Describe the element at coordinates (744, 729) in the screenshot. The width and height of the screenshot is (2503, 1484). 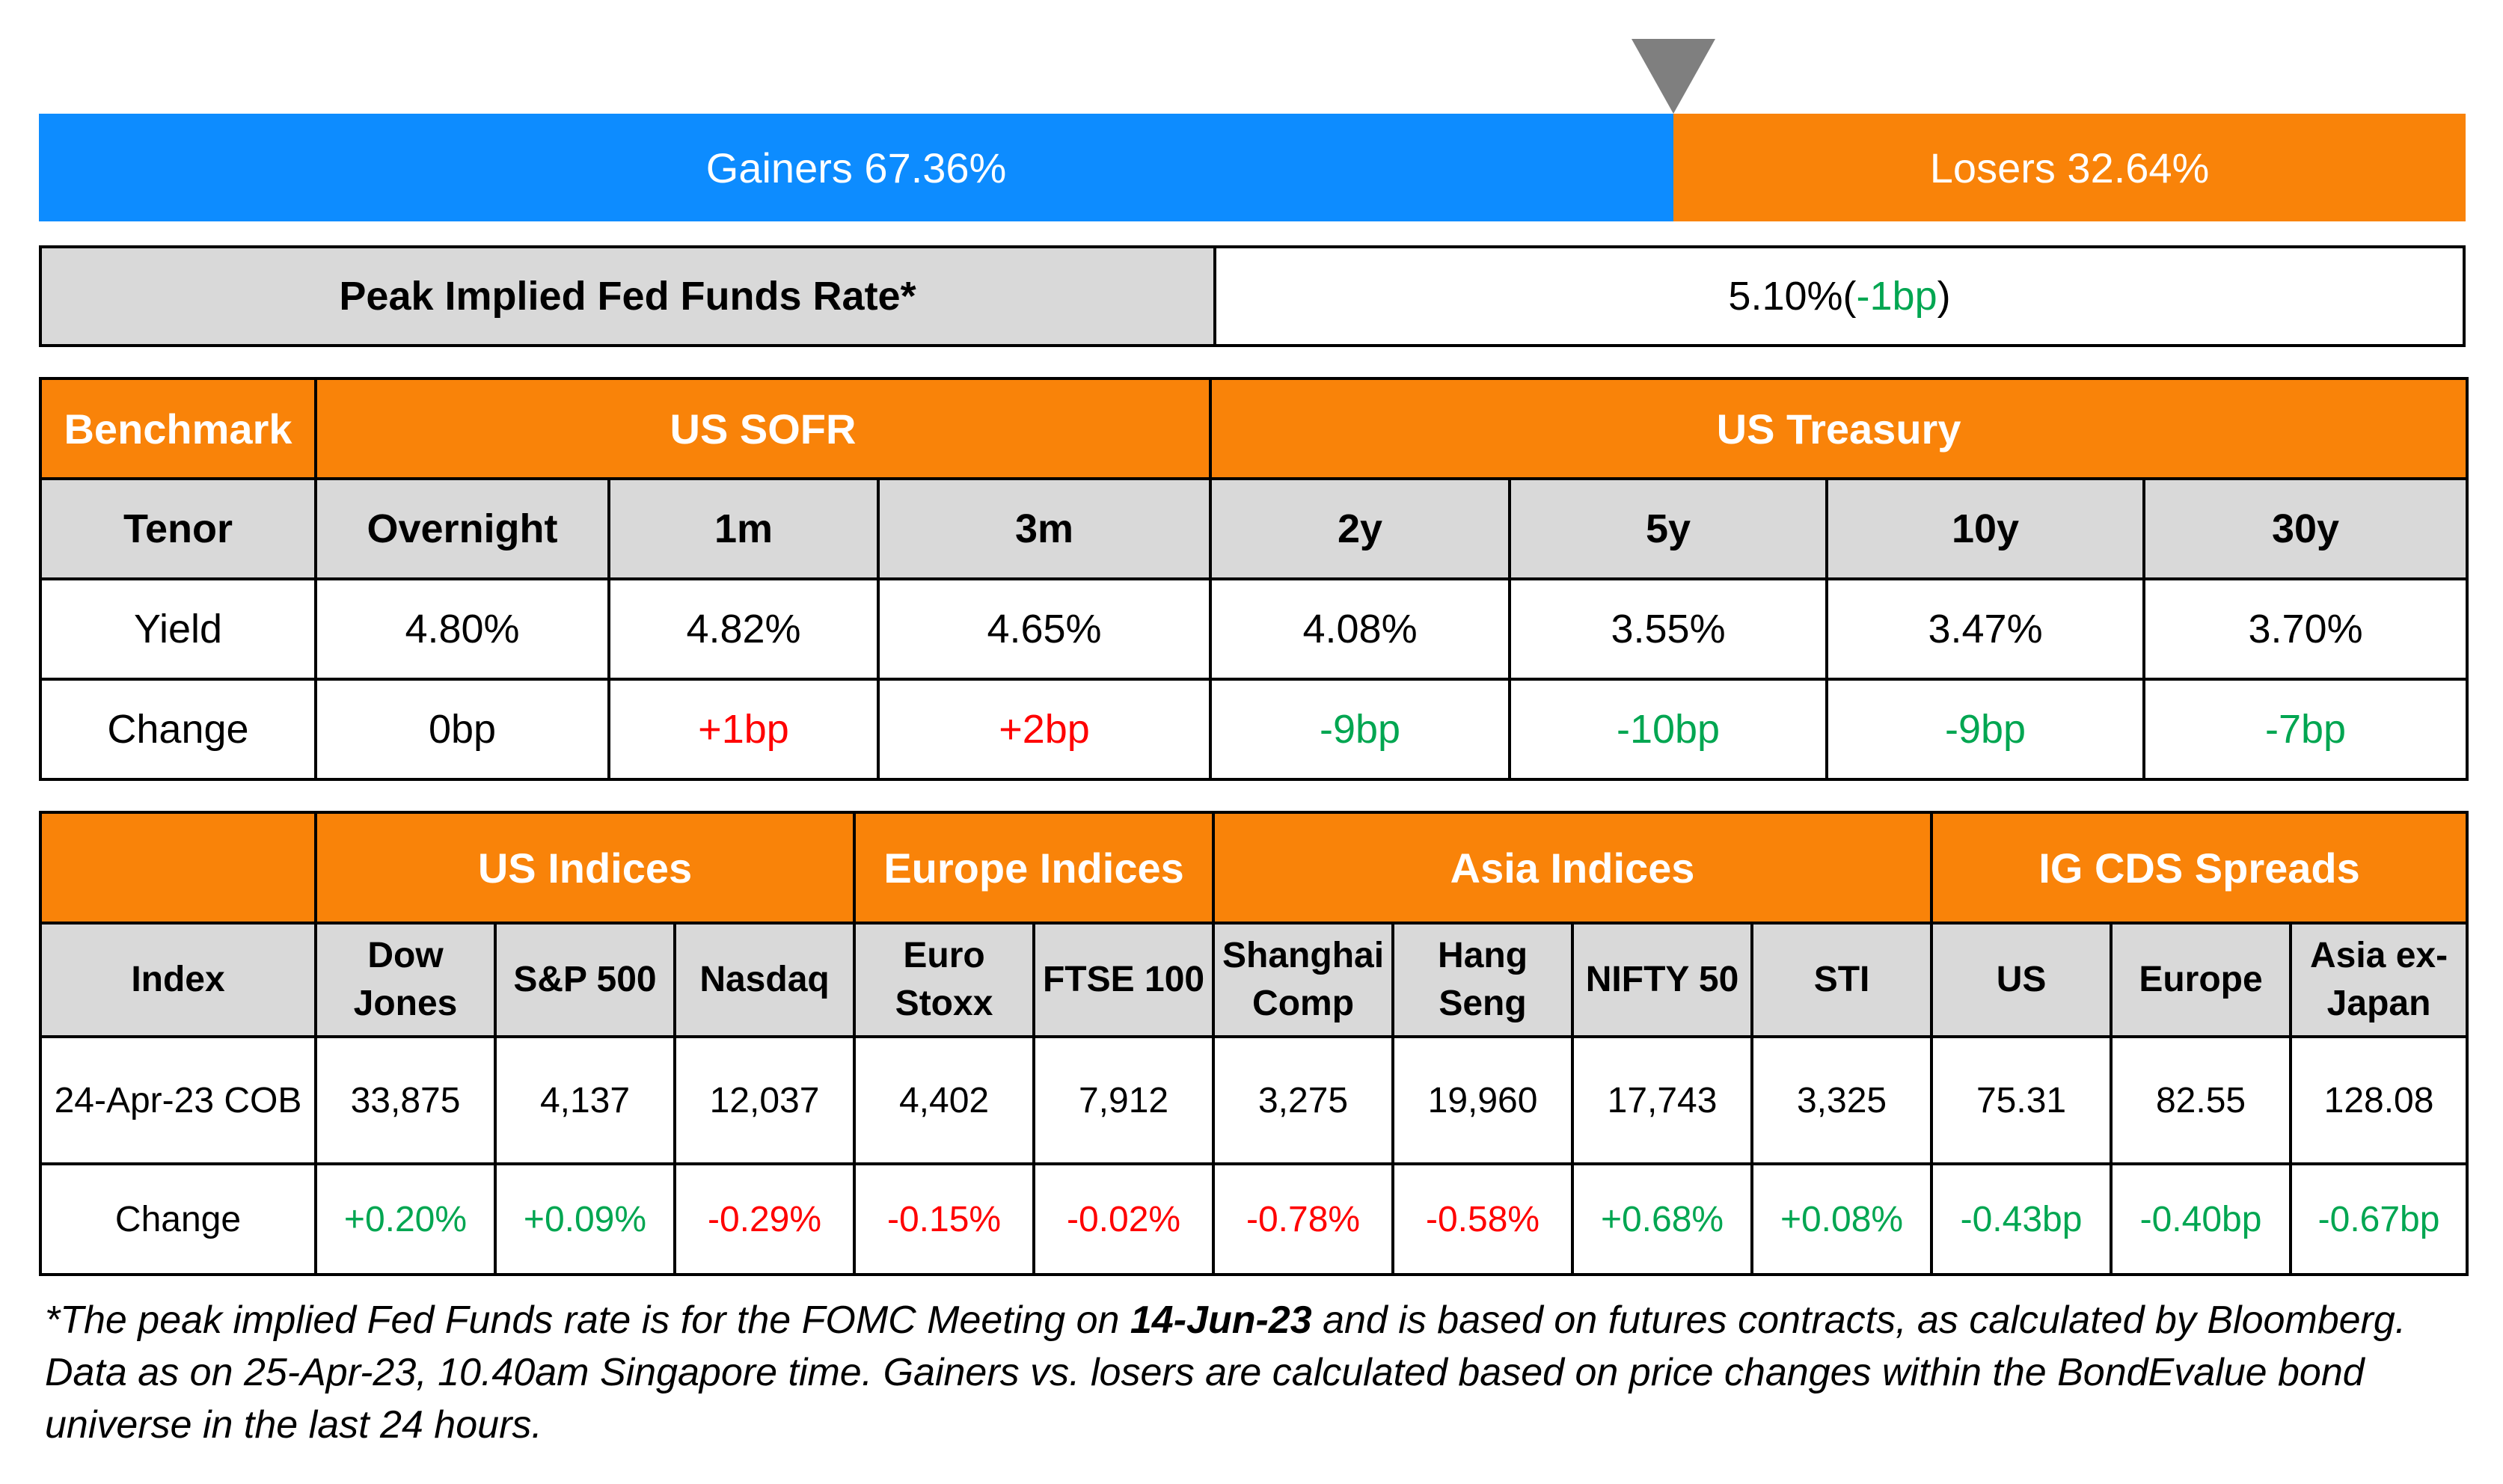
I see `change-cell: +1bp` at that location.